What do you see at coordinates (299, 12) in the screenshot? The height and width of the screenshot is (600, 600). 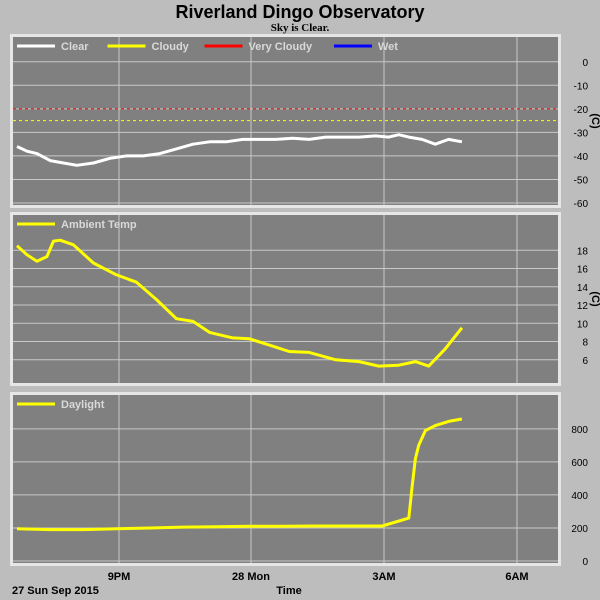 I see `chart-title: Riverland Dingo Observatory` at bounding box center [299, 12].